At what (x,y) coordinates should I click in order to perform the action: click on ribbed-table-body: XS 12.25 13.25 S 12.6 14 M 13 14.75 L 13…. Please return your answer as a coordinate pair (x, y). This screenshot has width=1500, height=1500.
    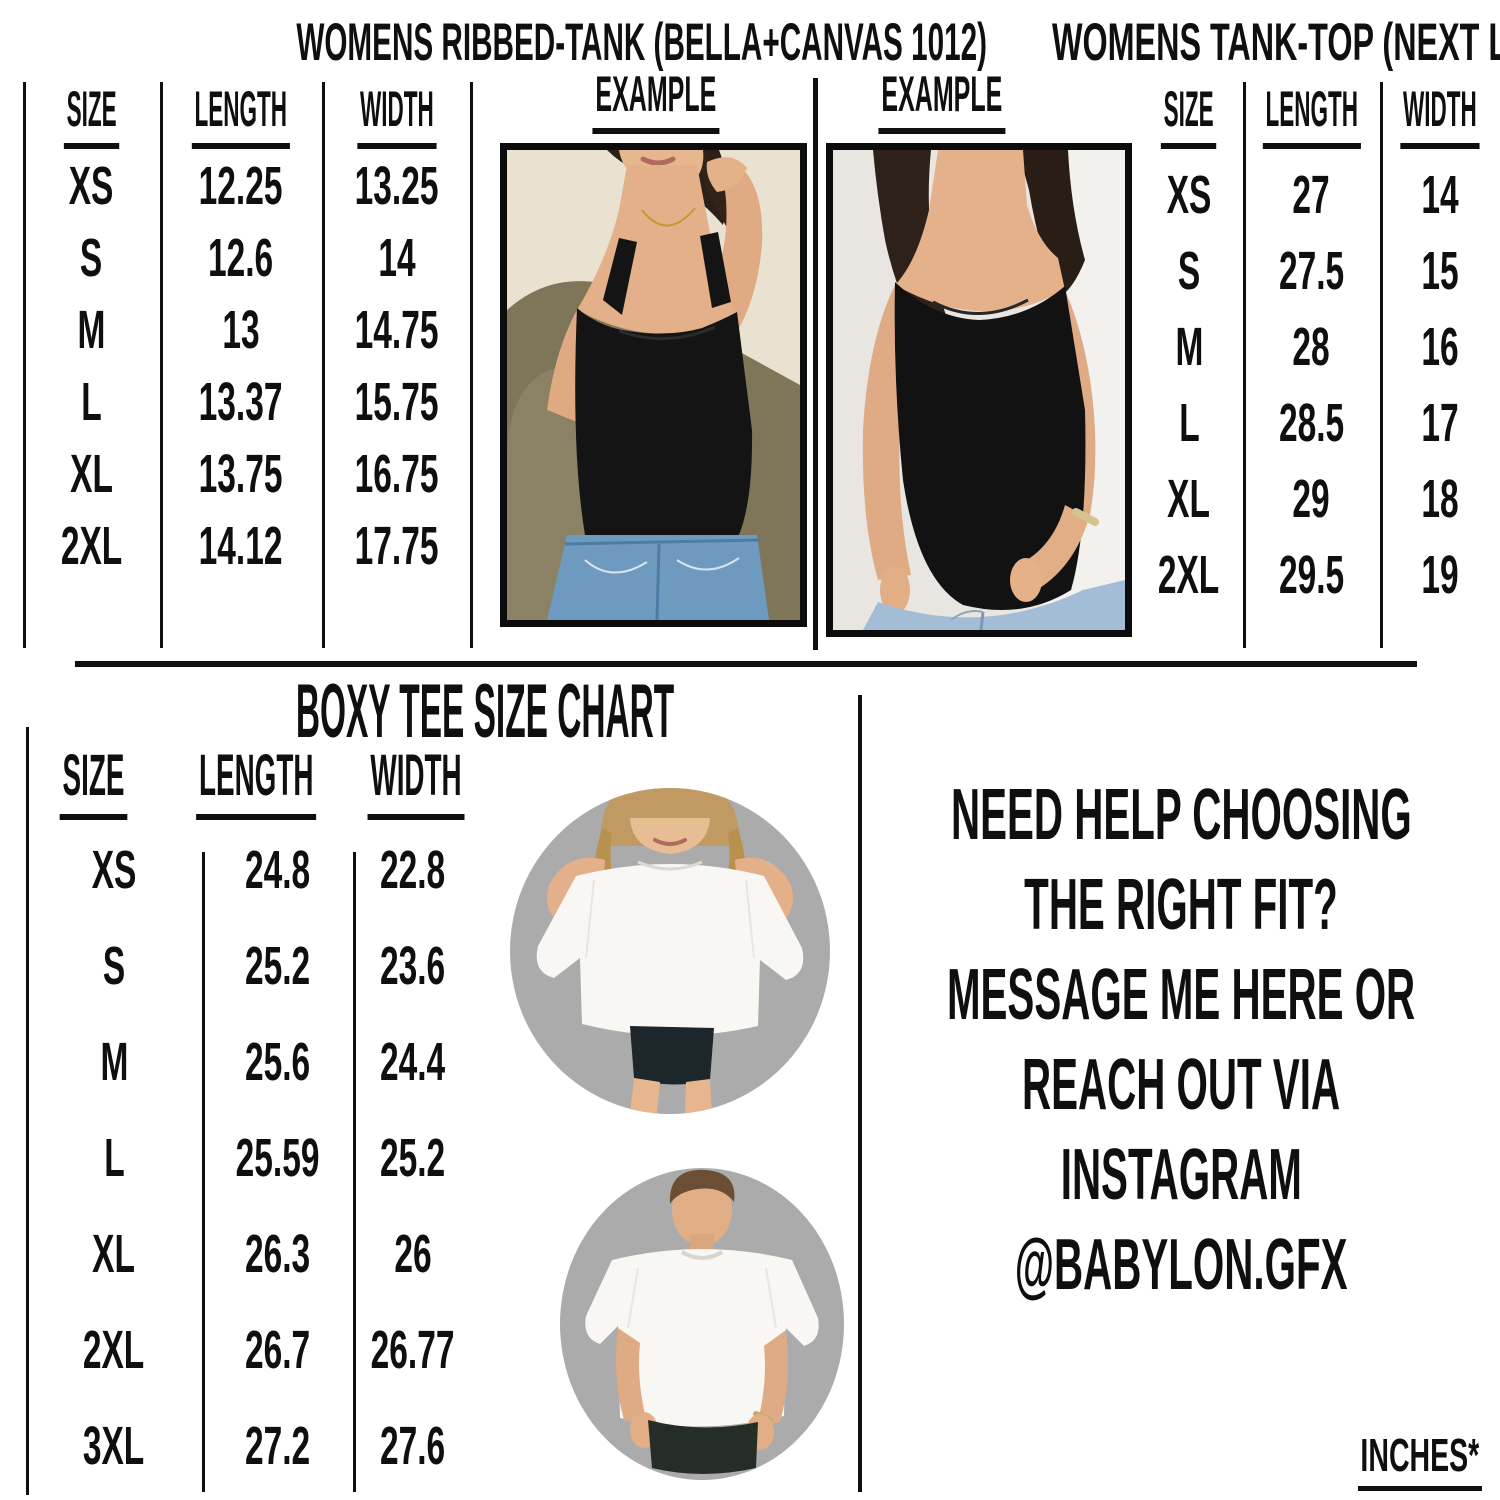
    Looking at the image, I should click on (247, 366).